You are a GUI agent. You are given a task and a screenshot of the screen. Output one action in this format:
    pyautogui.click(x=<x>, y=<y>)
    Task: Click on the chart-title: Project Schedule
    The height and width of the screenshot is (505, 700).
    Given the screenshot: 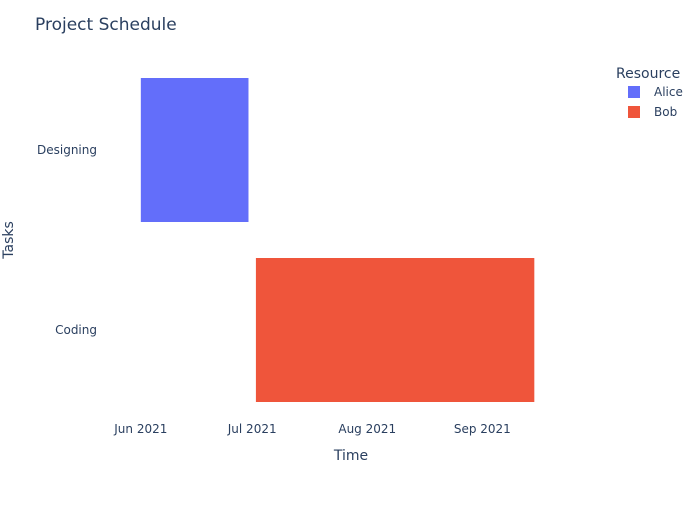 What is the action you would take?
    pyautogui.click(x=106, y=25)
    